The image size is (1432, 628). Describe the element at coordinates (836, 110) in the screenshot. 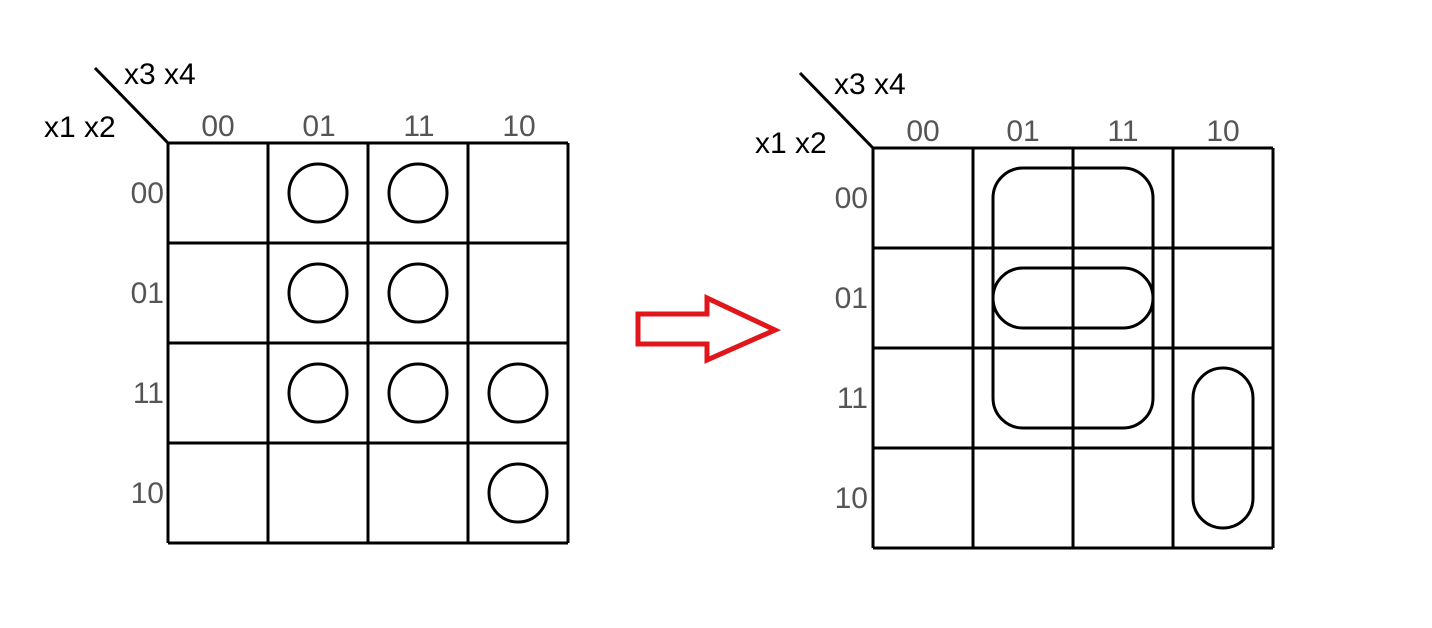

I see `right-corner-diagonal` at that location.